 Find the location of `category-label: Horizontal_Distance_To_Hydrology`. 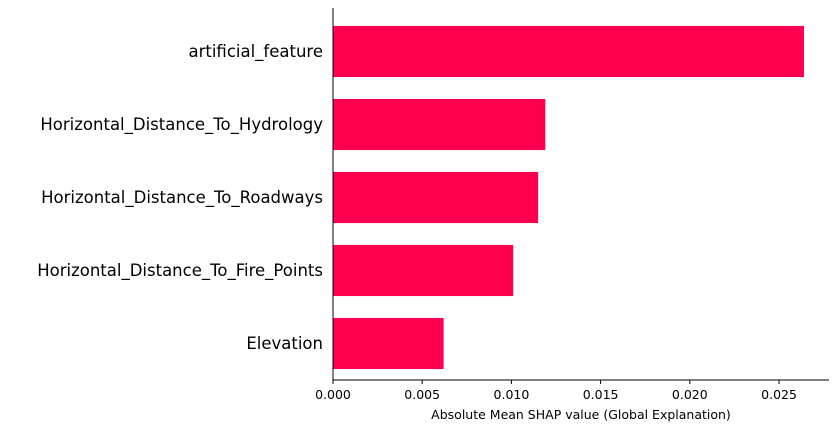

category-label: Horizontal_Distance_To_Hydrology is located at coordinates (181, 125).